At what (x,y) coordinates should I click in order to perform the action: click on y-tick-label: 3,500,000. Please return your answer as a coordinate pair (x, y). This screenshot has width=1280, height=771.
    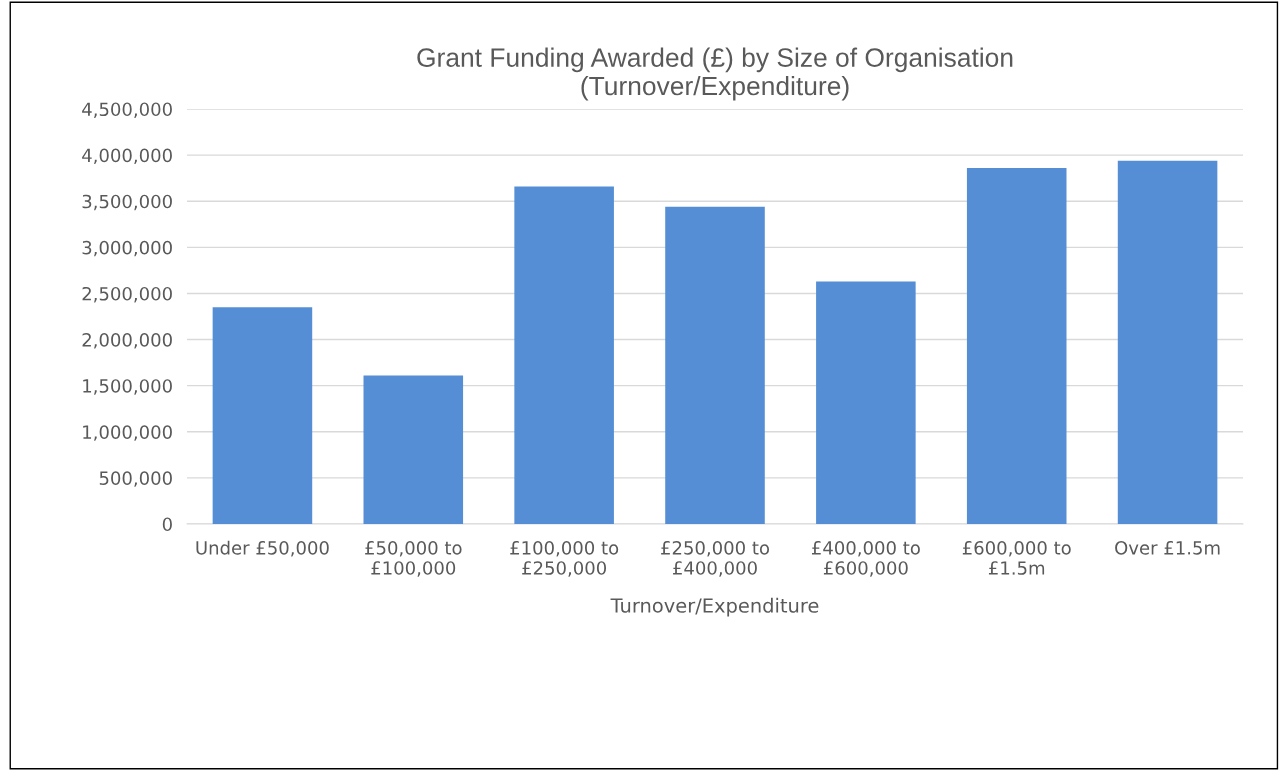
    Looking at the image, I should click on (127, 202).